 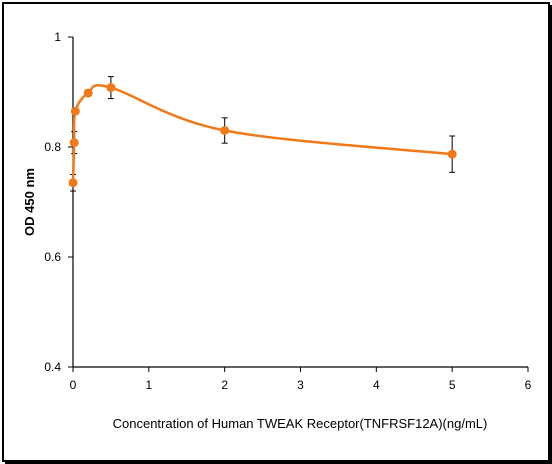 I want to click on x-tick-label: 2, so click(x=224, y=385).